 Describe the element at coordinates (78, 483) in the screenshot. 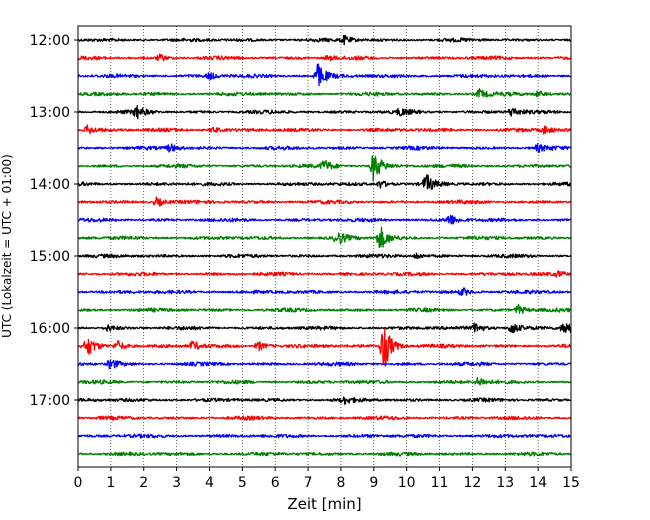

I see `x-tick-label: 0` at that location.